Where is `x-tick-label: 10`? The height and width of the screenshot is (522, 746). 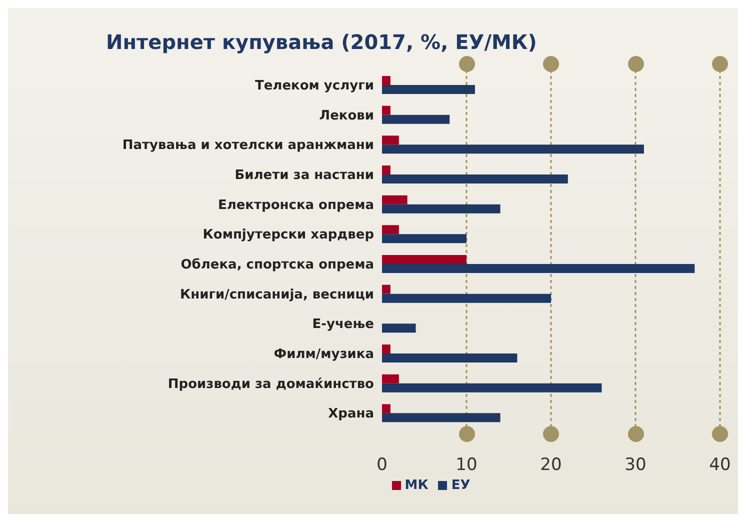
x-tick-label: 10 is located at coordinates (467, 465).